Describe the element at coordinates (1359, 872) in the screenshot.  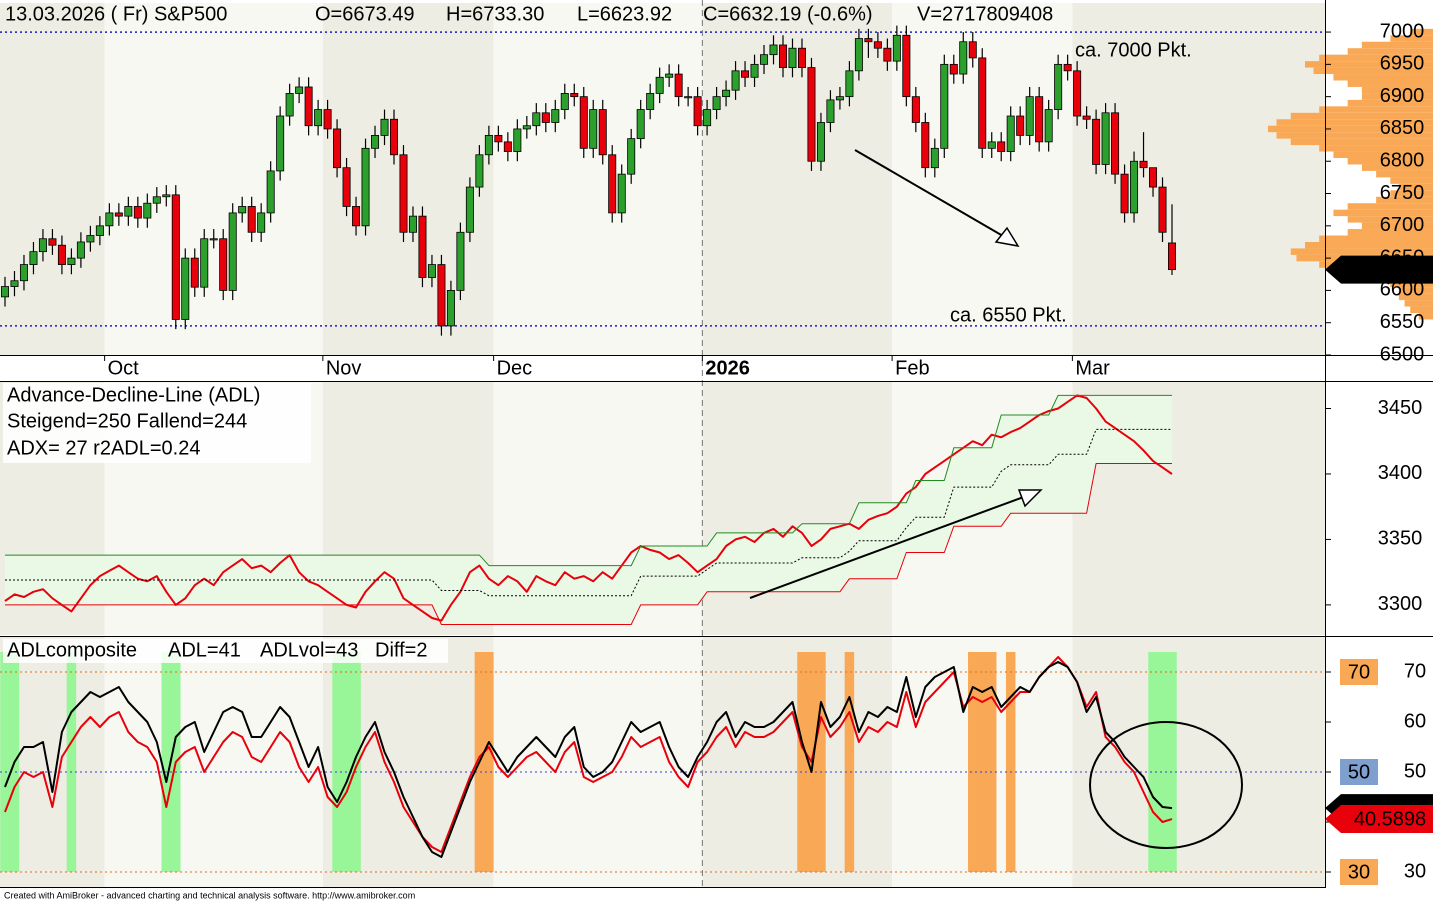
I see `level-box` at that location.